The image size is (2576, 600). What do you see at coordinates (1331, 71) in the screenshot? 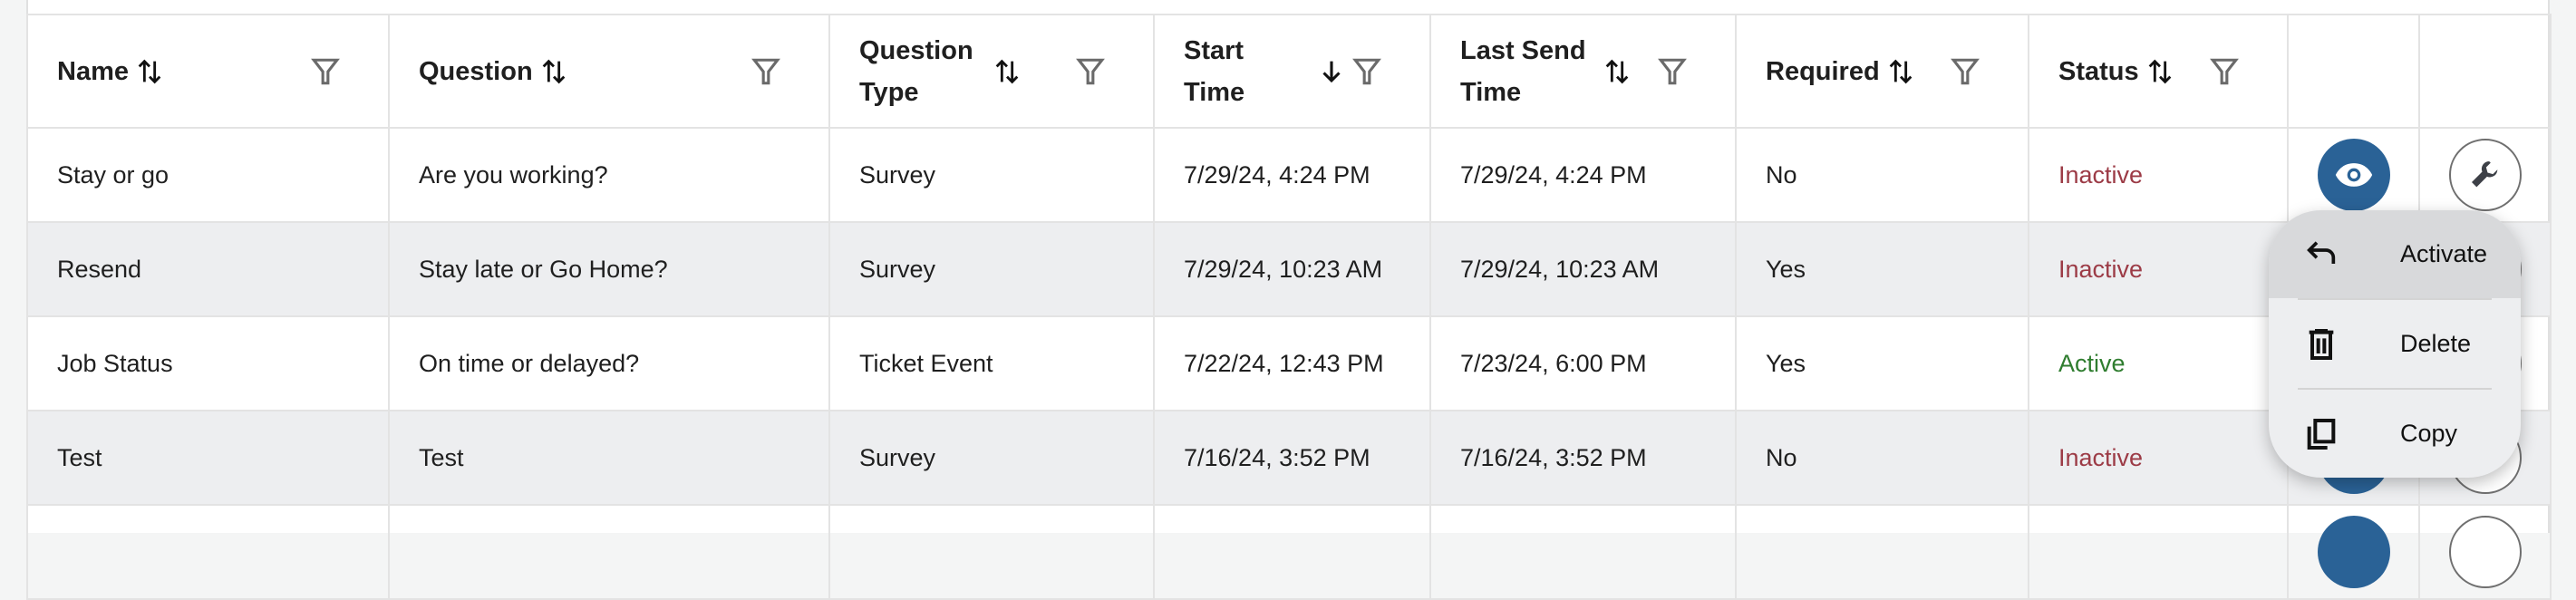
I see `sort-descending-icon` at bounding box center [1331, 71].